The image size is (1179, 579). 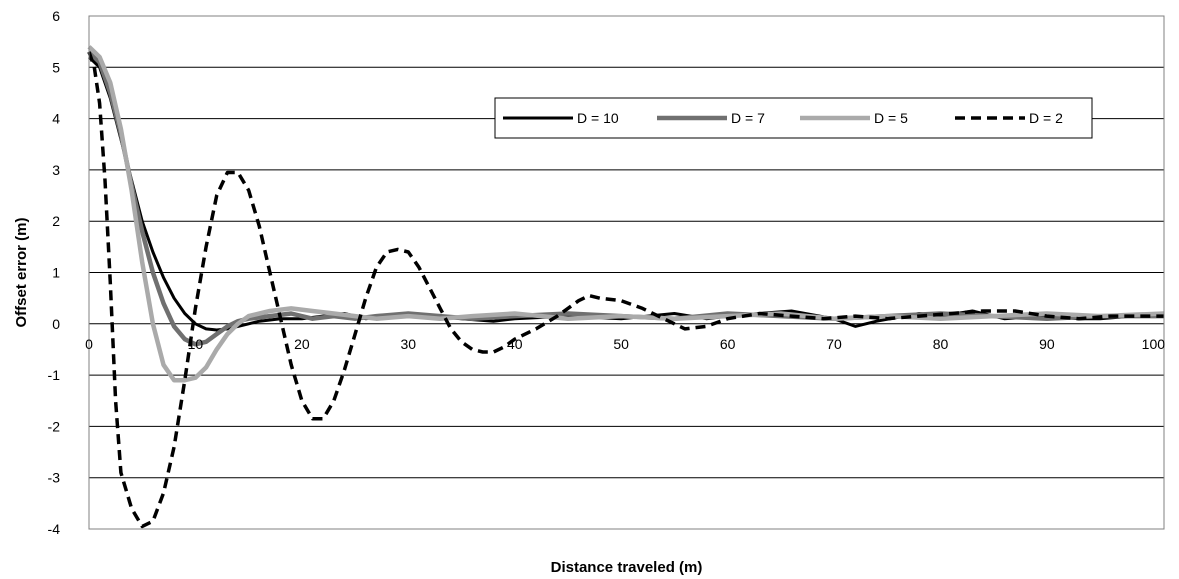 I want to click on x-tick-label: 80, so click(x=941, y=344).